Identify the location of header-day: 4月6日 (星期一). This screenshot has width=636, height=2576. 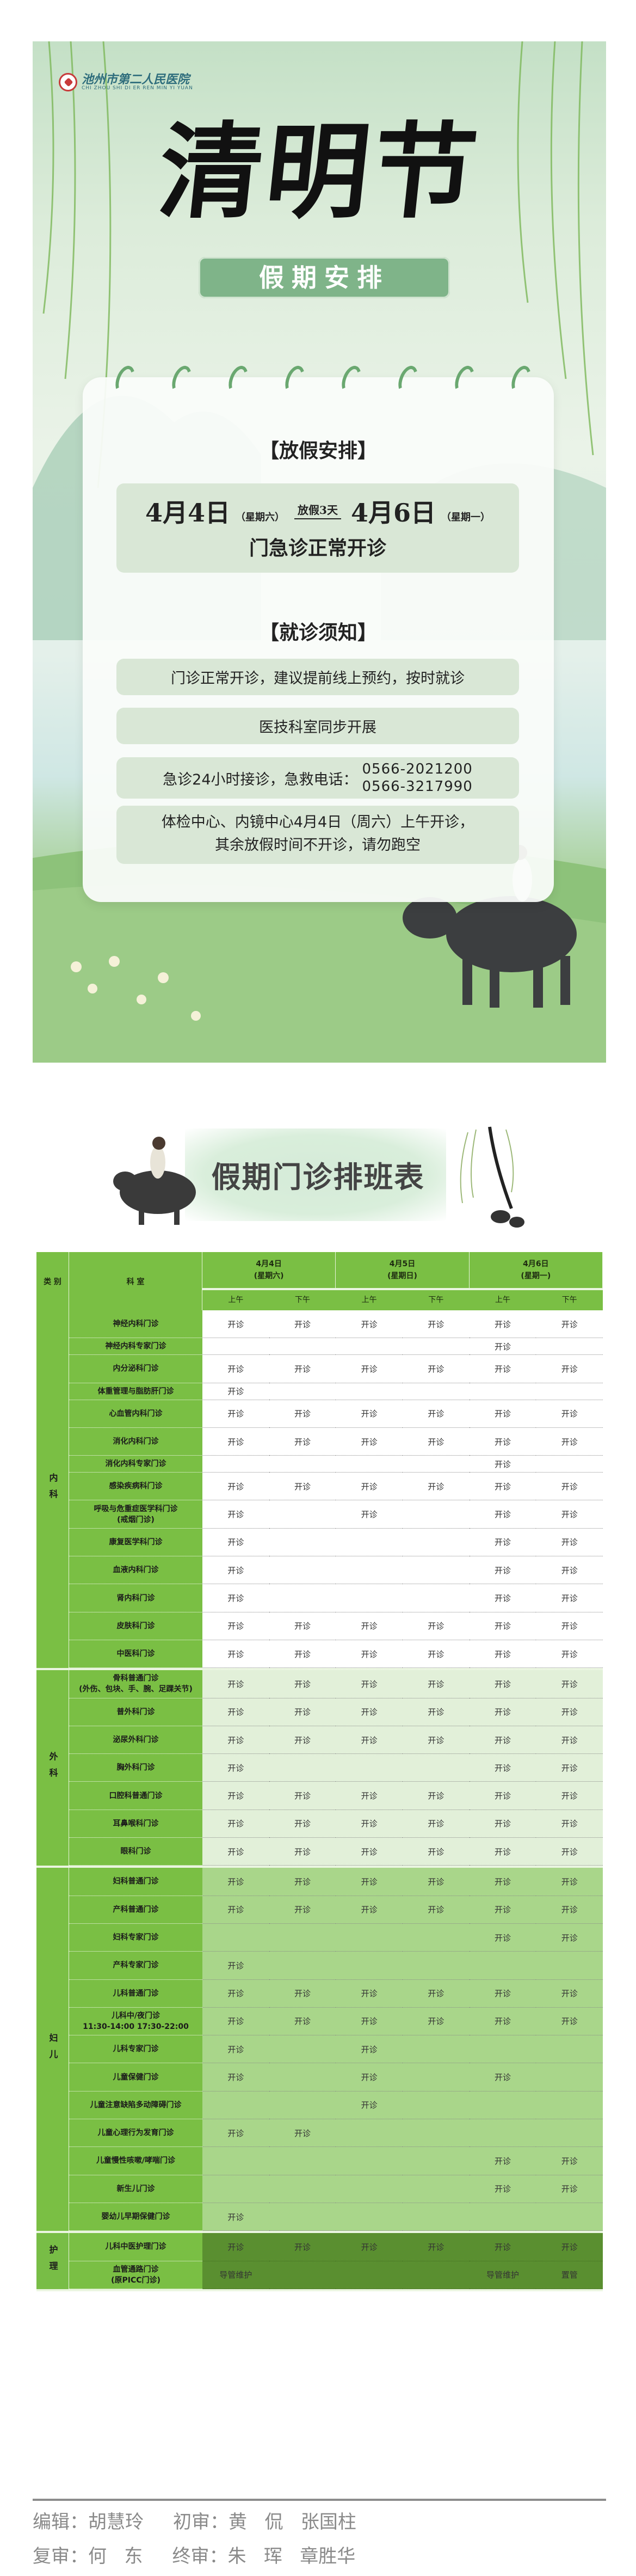
(536, 1270).